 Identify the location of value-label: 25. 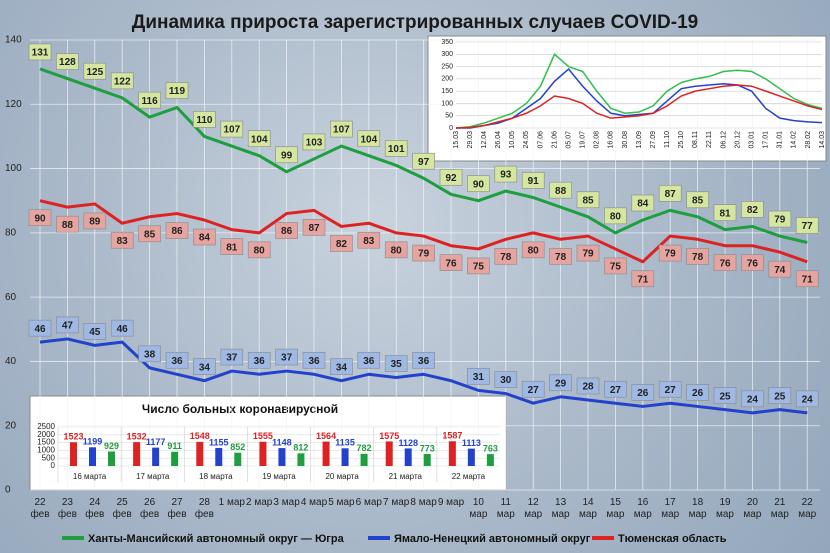
(780, 396).